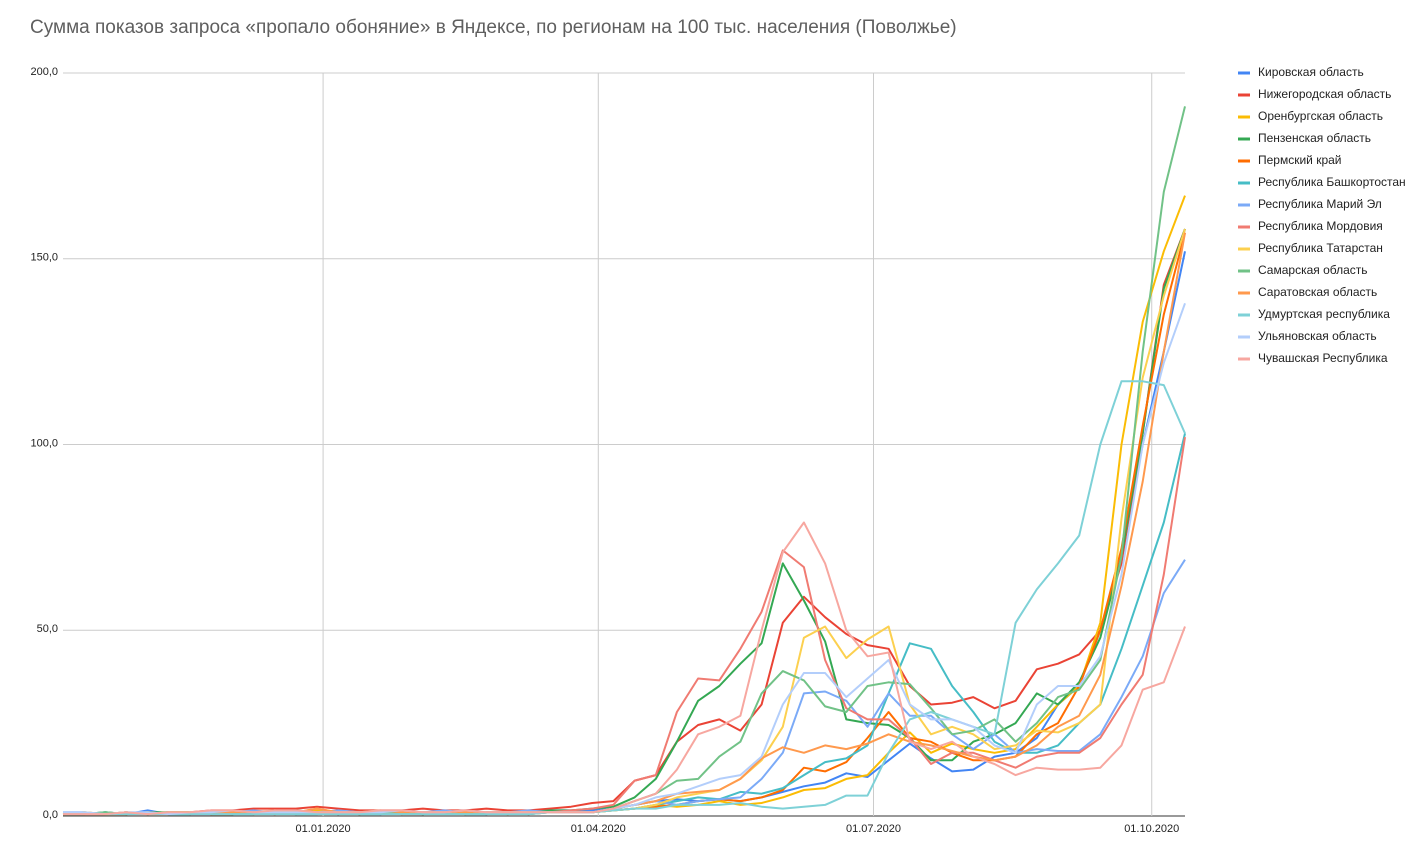 This screenshot has height=855, width=1420. What do you see at coordinates (1151, 829) in the screenshot?
I see `x-tick-label: 01.10.2020` at bounding box center [1151, 829].